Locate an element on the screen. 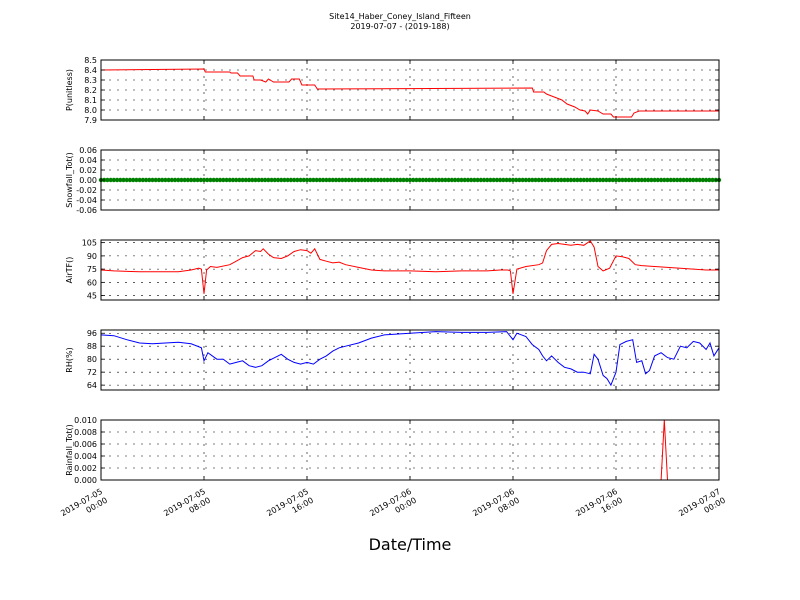 This screenshot has height=600, width=800. y-tick-label: -0.06 is located at coordinates (86, 210).